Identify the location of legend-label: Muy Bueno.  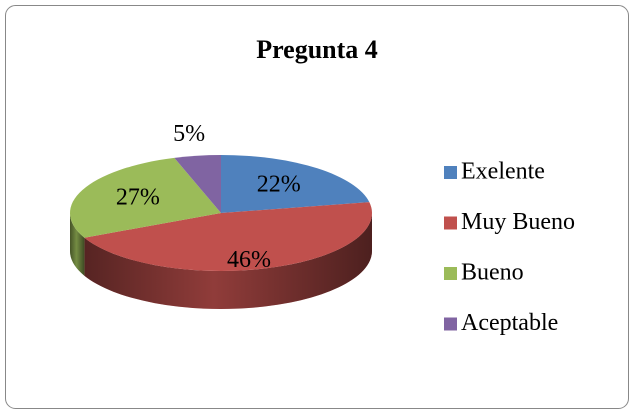
(518, 222).